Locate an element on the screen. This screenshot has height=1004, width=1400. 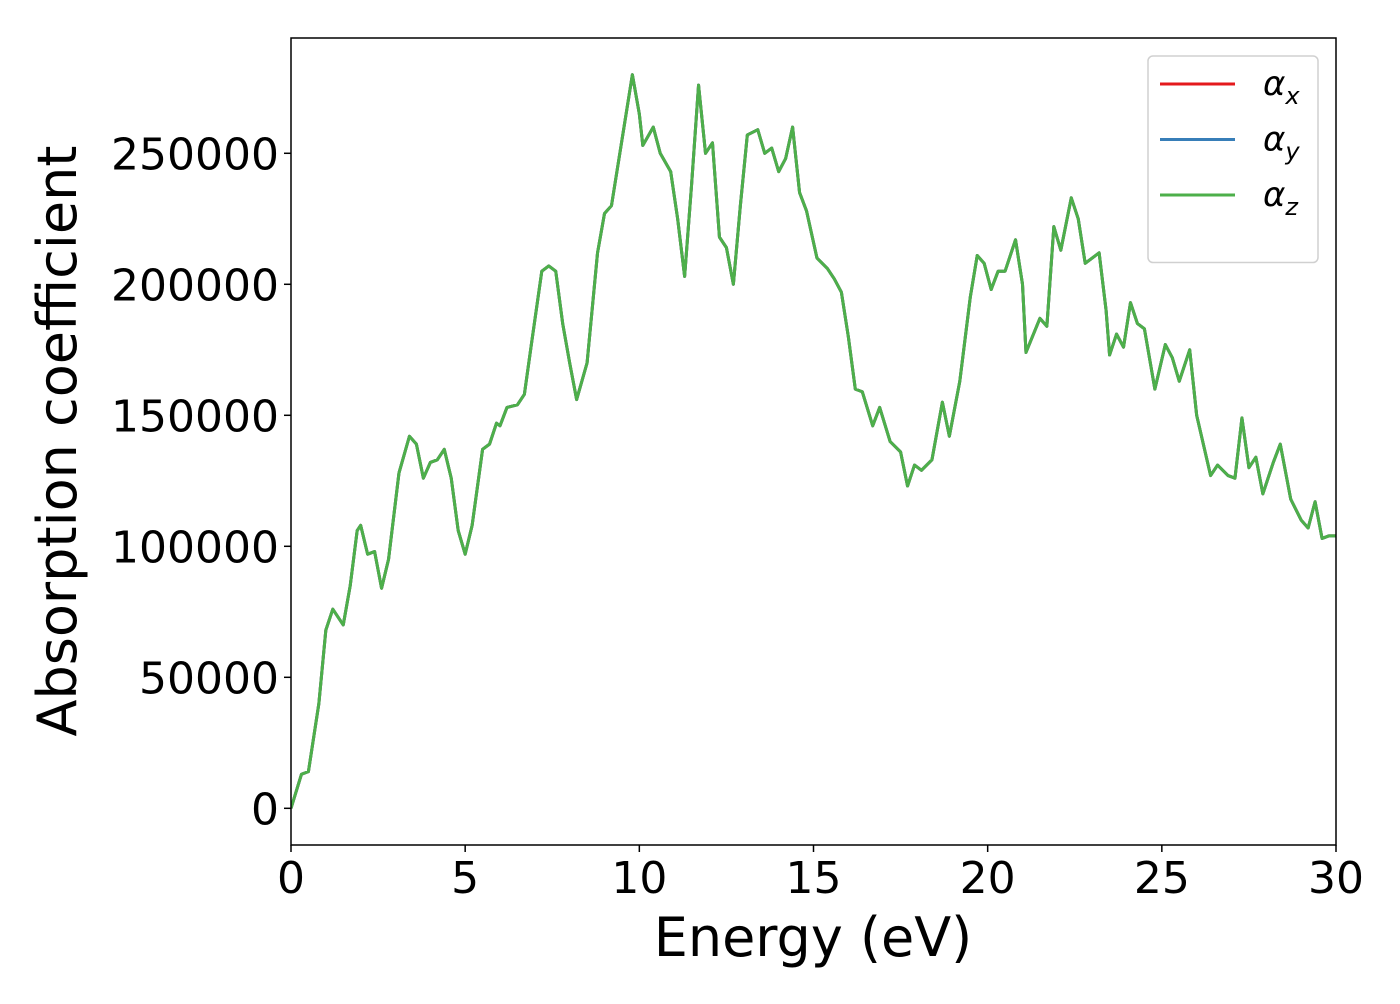
x-tick-label: 30 is located at coordinates (1336, 878).